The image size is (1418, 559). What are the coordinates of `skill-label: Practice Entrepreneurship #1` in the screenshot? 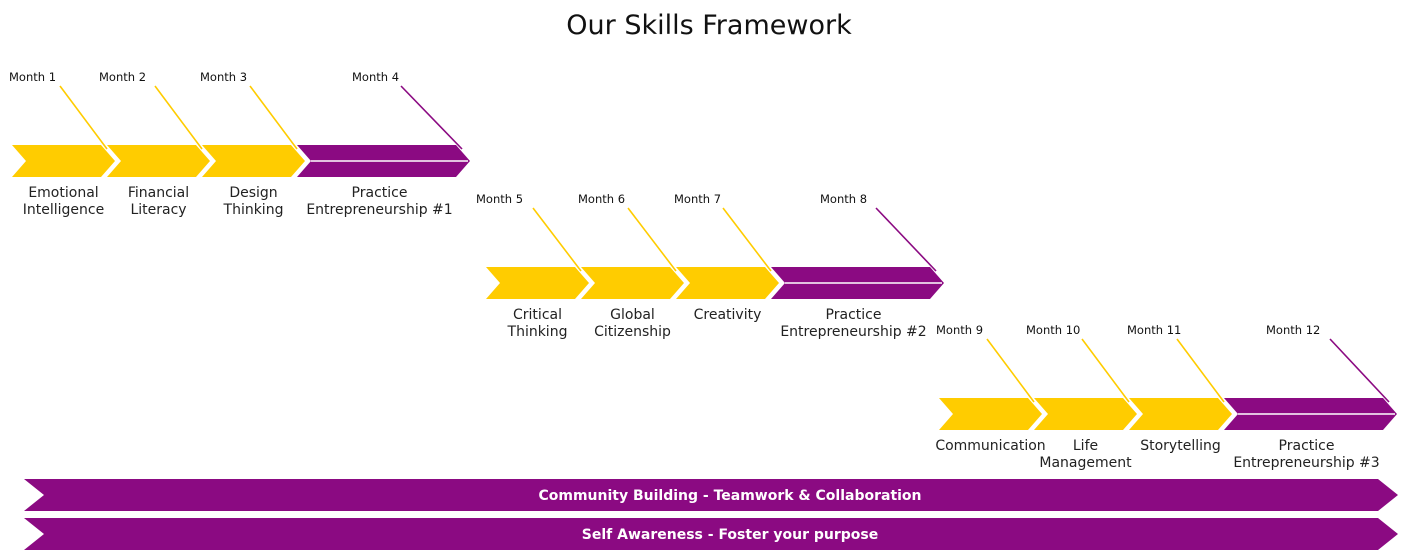 It's located at (379, 201).